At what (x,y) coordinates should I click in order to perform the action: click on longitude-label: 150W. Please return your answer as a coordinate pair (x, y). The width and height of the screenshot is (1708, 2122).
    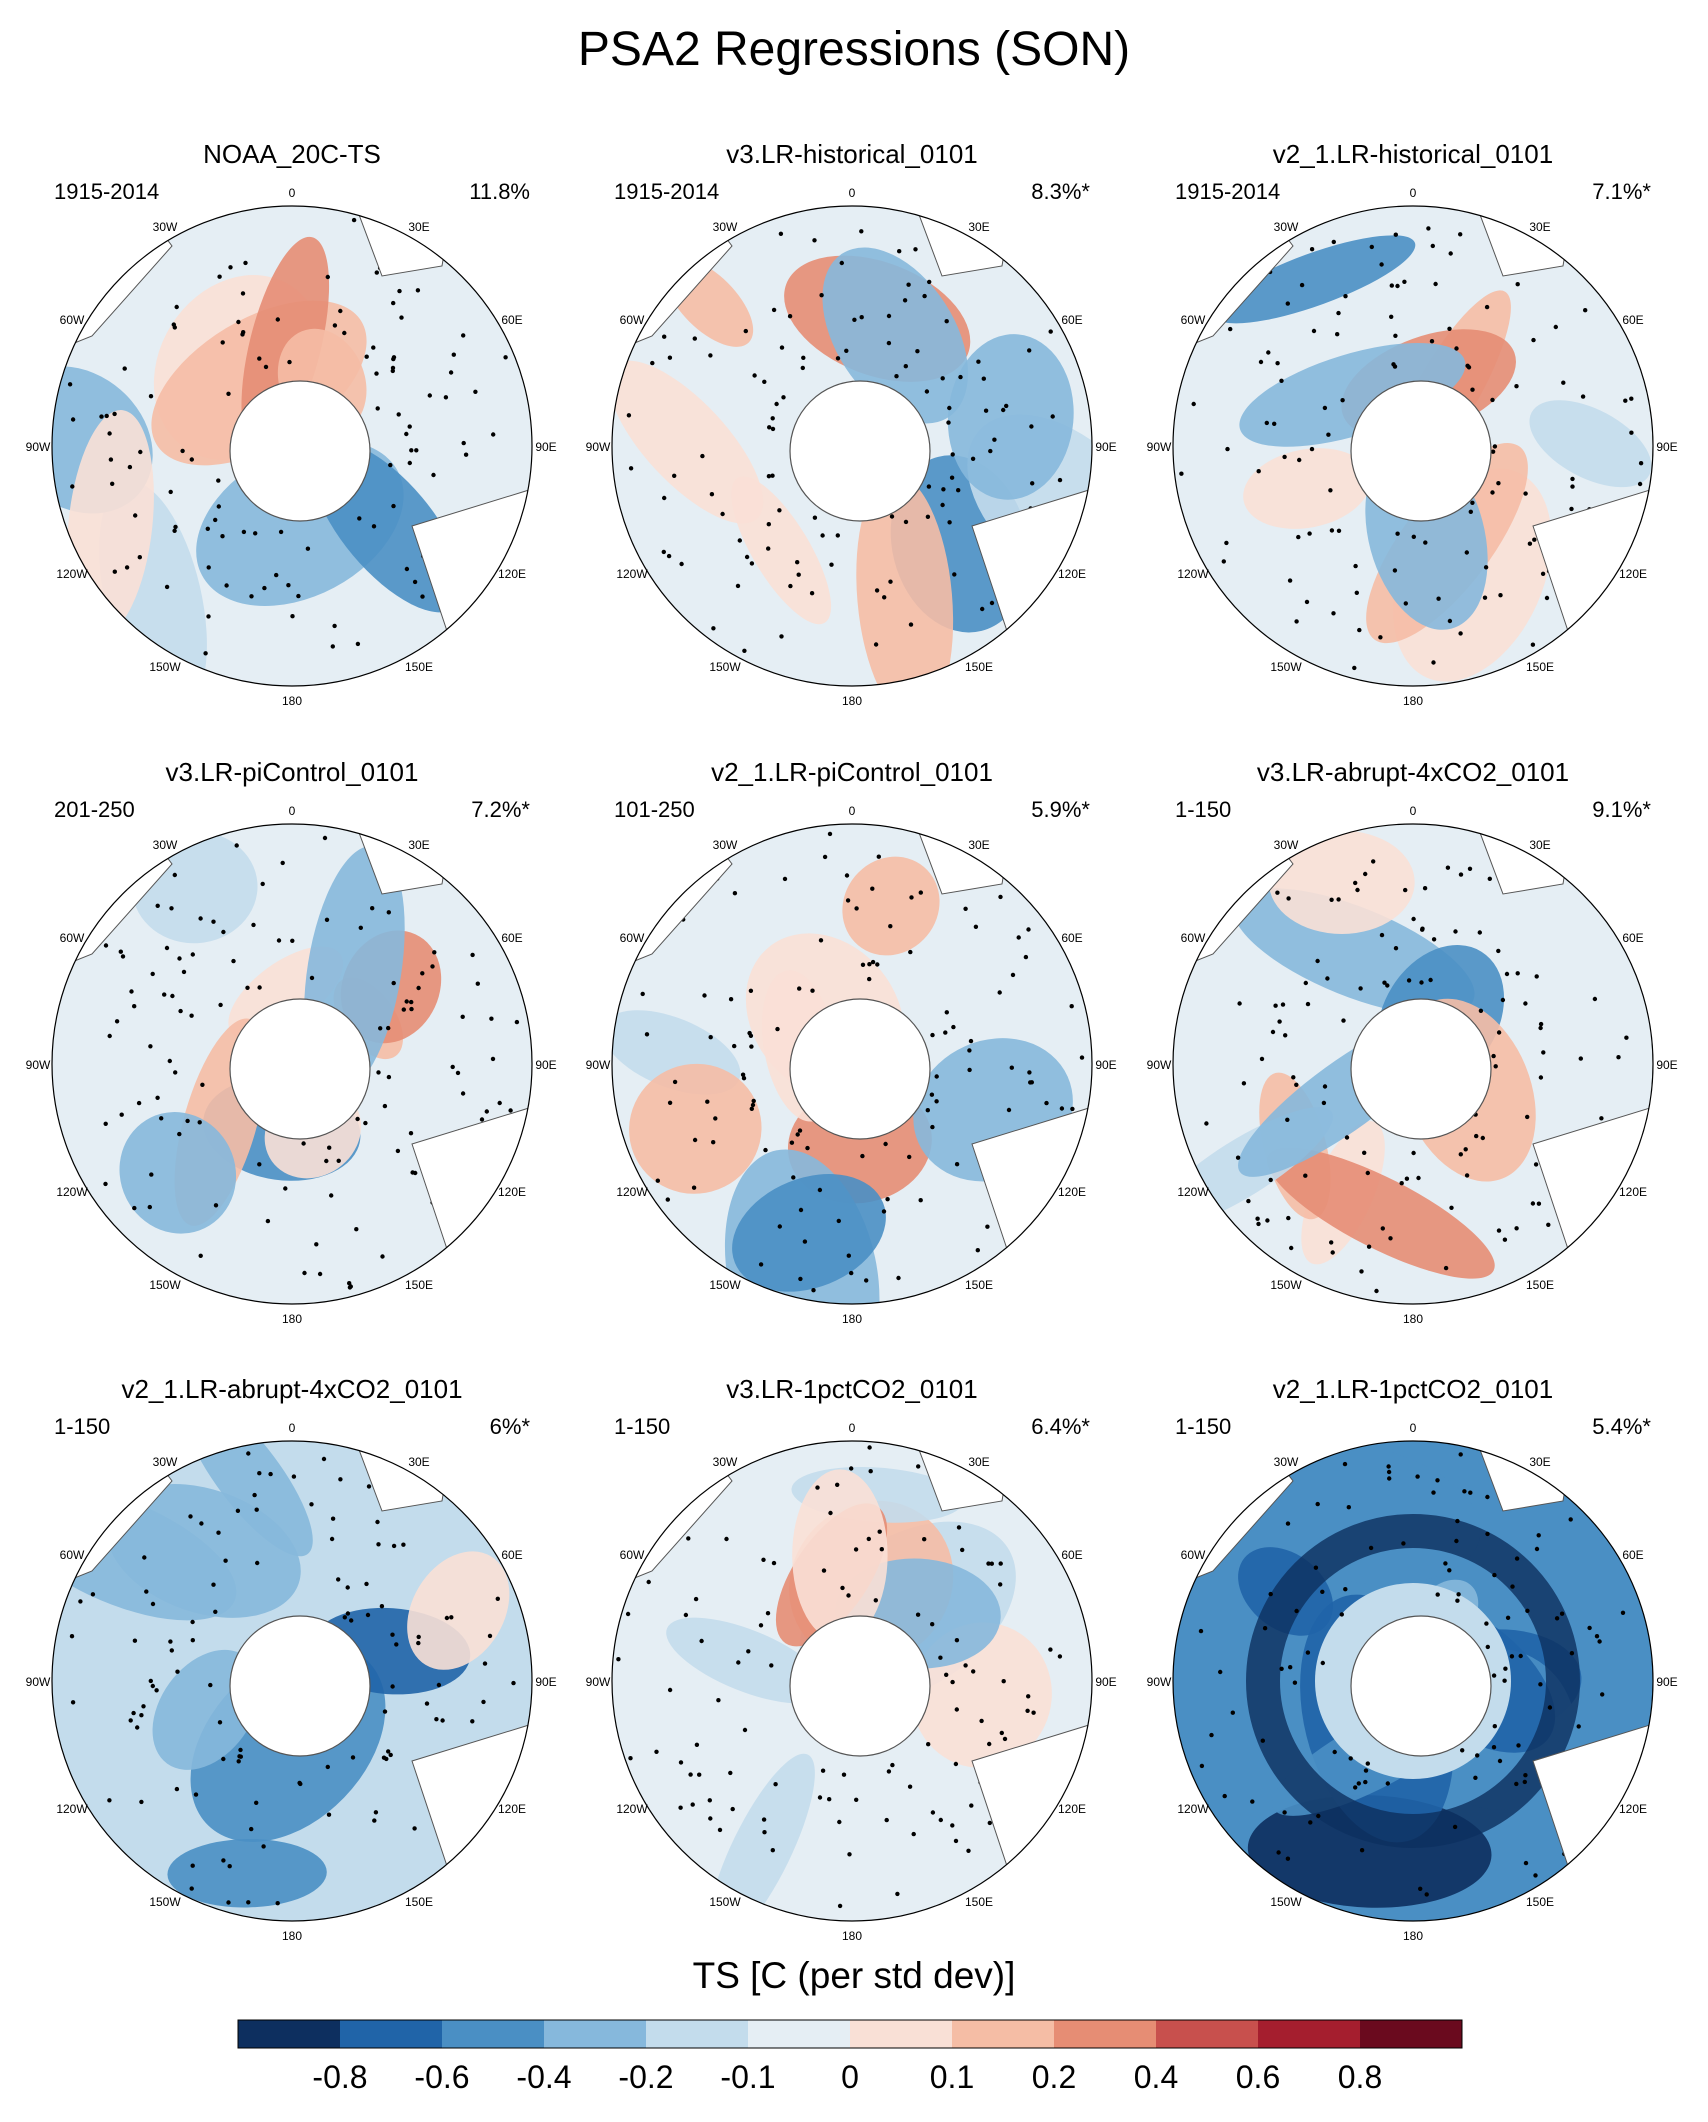
    Looking at the image, I should click on (1286, 1902).